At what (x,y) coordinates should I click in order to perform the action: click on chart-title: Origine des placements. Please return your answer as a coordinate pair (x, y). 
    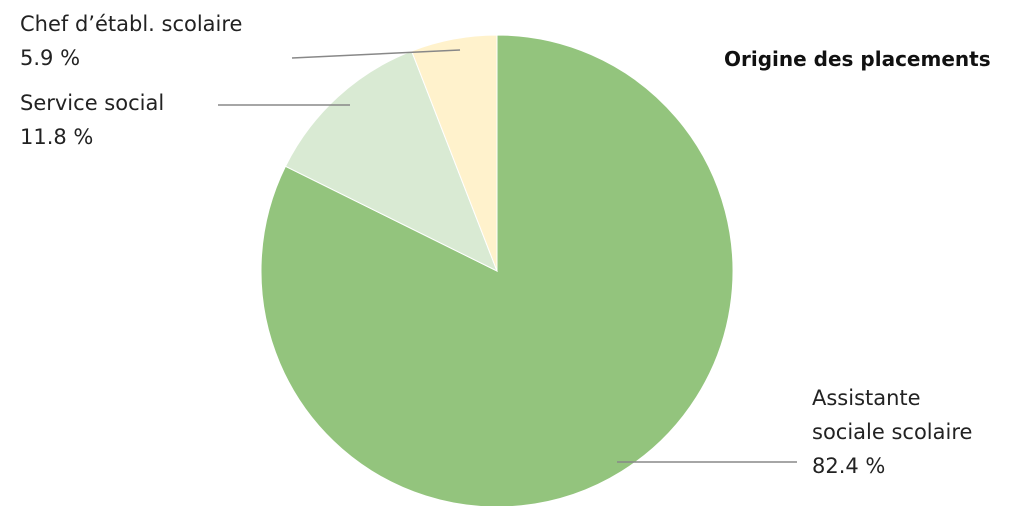
    Looking at the image, I should click on (857, 59).